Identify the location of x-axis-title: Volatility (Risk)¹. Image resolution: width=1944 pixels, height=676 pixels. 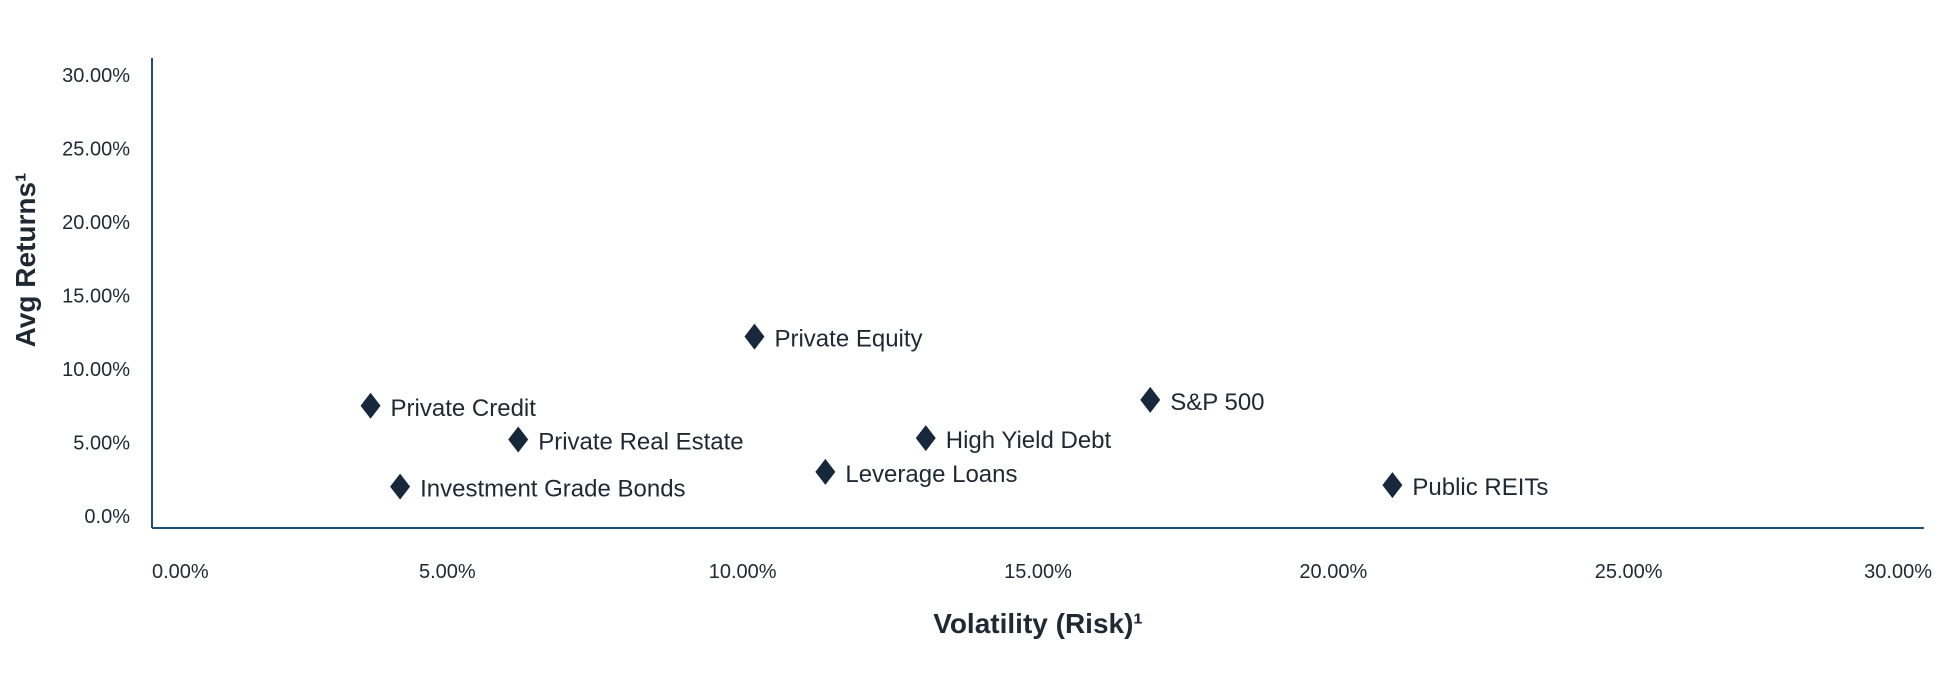
(1038, 623).